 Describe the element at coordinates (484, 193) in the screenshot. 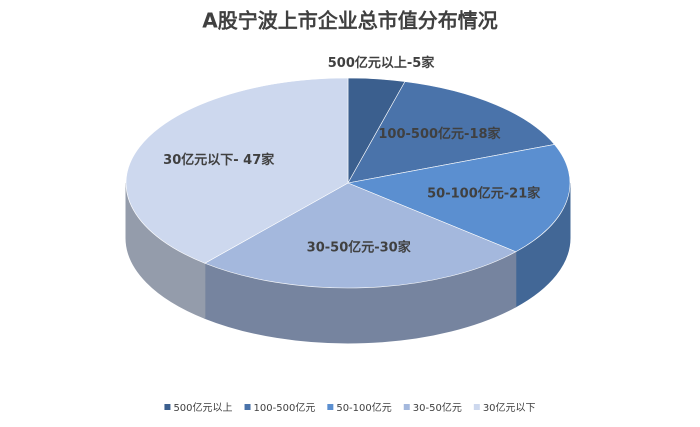

I see `data-label: 50-100亿元-21家` at that location.